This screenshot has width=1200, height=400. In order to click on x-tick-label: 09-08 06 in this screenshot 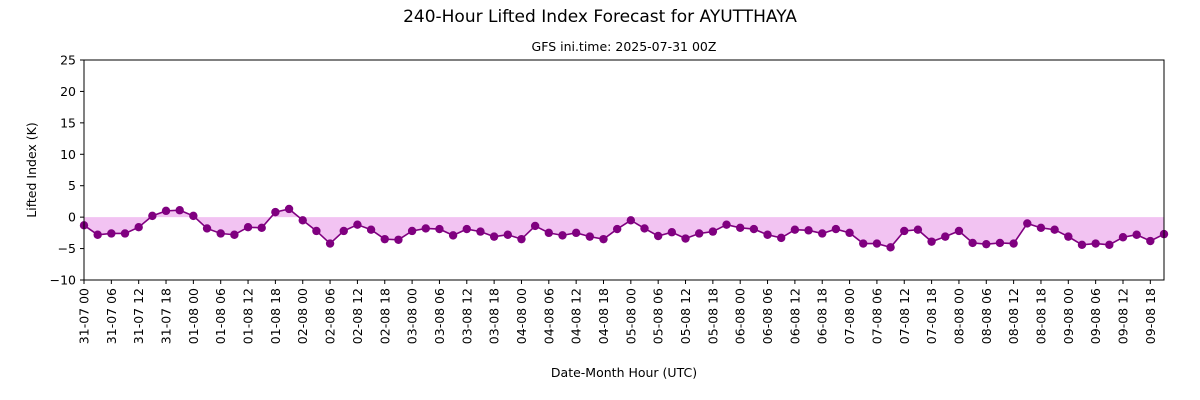, I will do `click(1095, 316)`.